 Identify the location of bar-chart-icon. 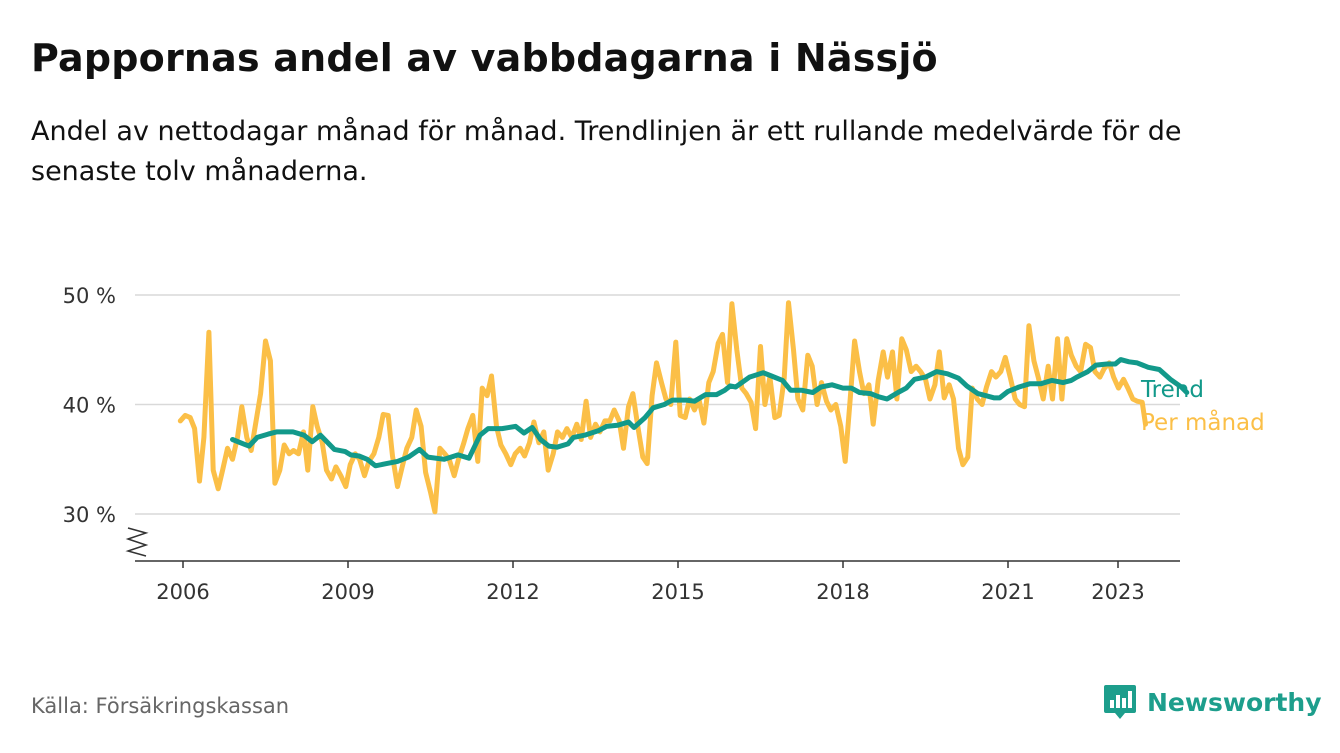
(1120, 702).